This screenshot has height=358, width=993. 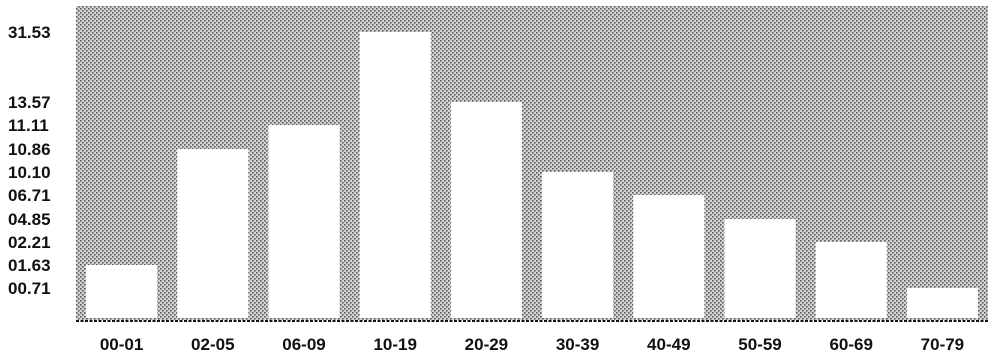 I want to click on y-tick-label: 10.10, so click(x=29, y=172).